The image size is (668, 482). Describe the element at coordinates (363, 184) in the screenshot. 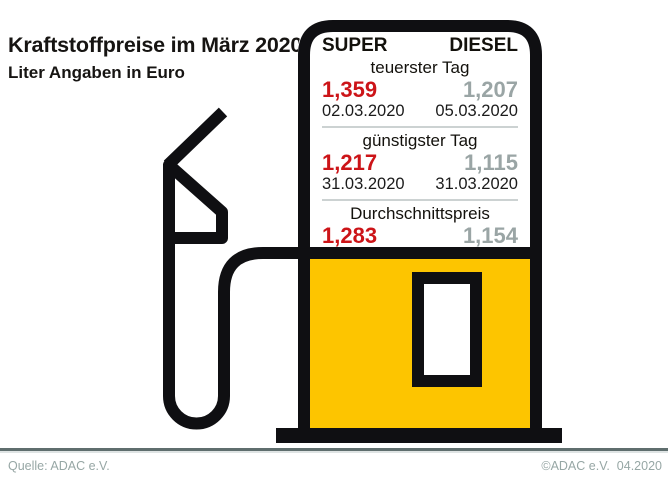

I see `super-date: 31.03.2020` at that location.